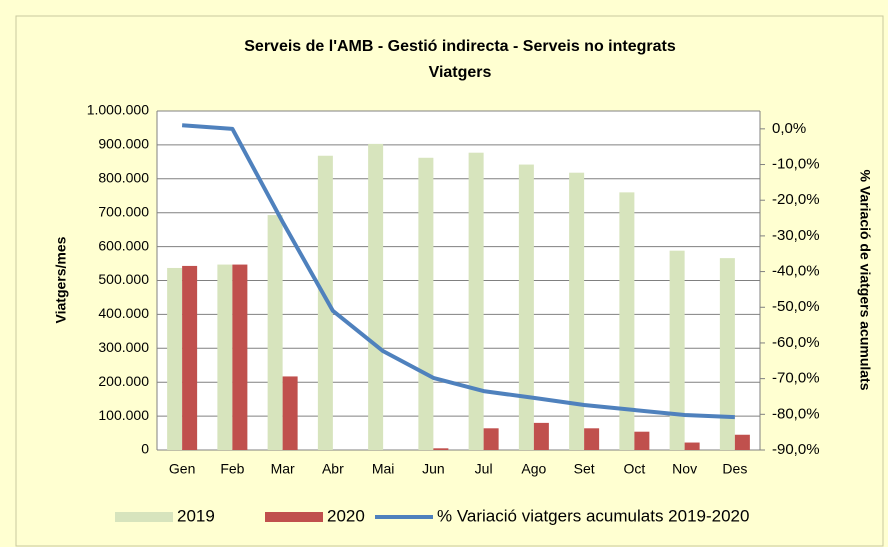  Describe the element at coordinates (123, 313) in the screenshot. I see `y-tick-label: 400.000` at that location.